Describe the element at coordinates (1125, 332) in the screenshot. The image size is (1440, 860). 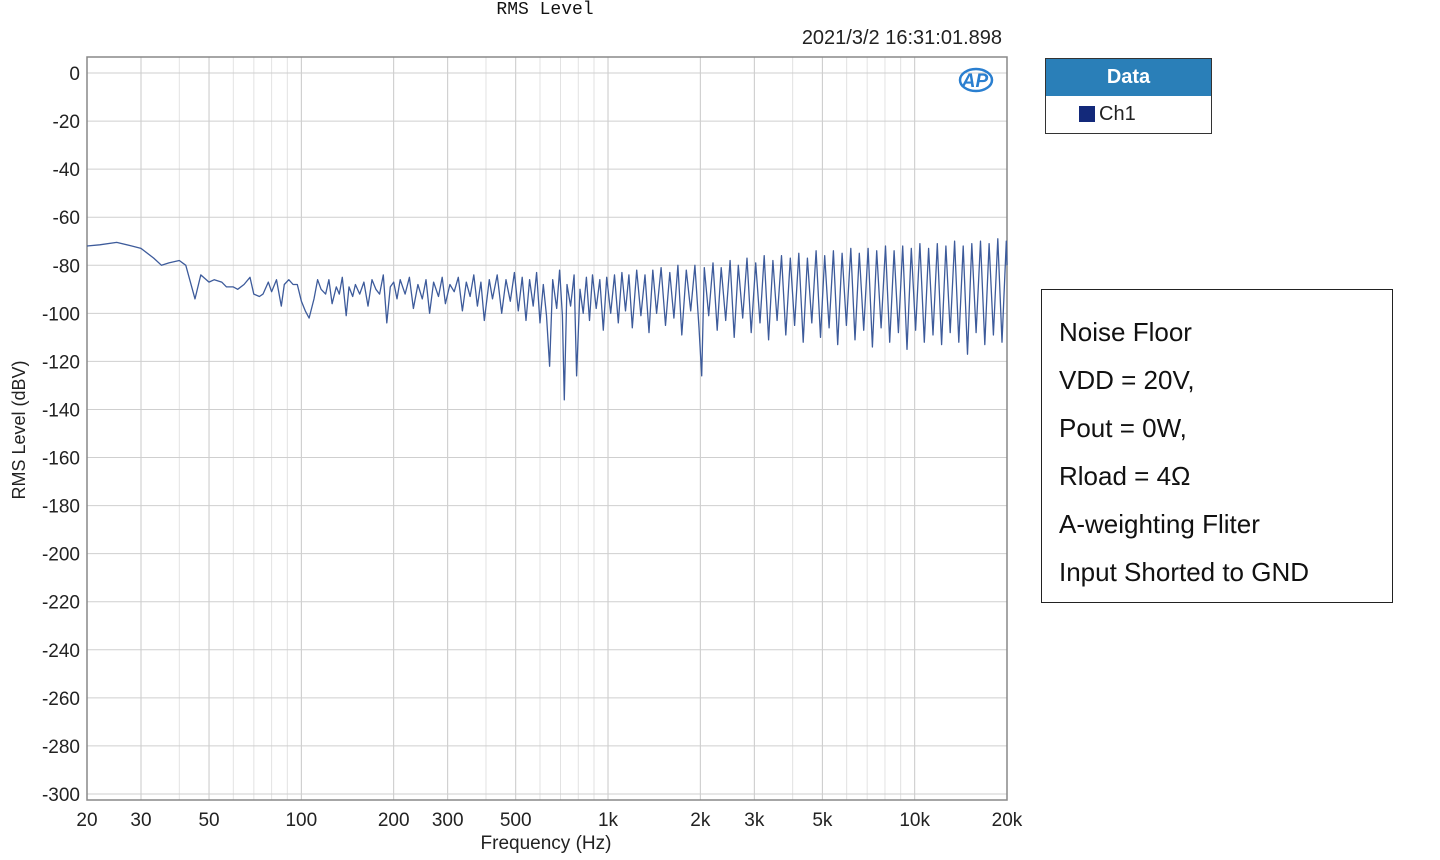
I see `note-line: Noise Floor` at that location.